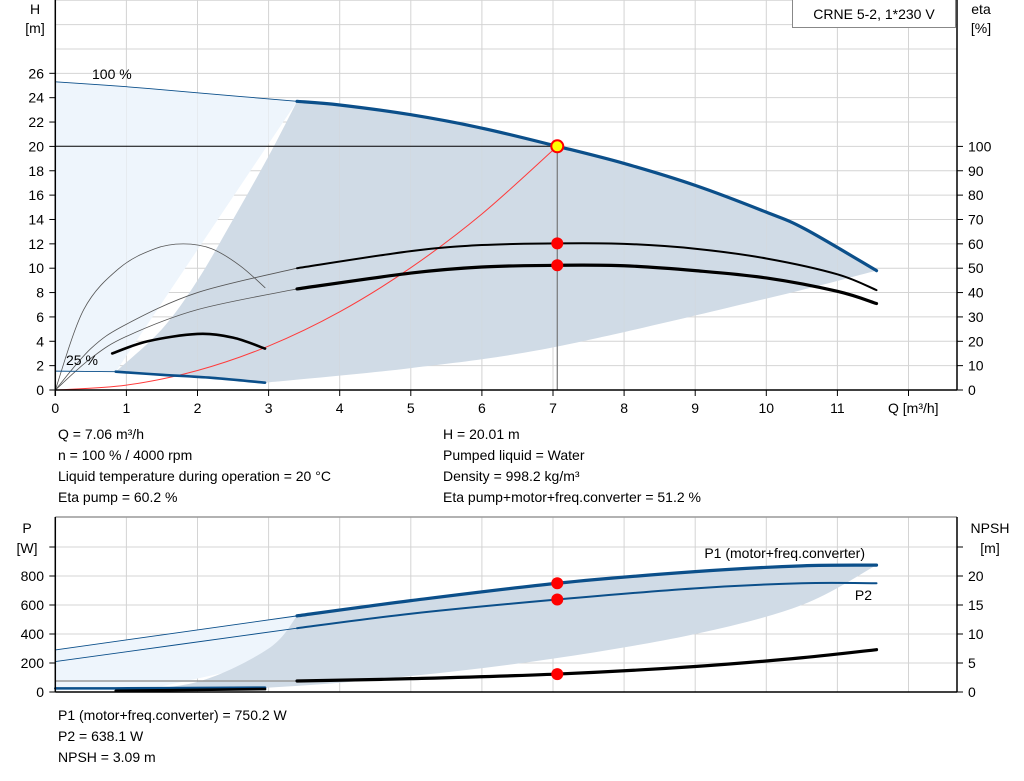 The image size is (1024, 781). What do you see at coordinates (340, 408) in the screenshot?
I see `x-tick-label: 4` at bounding box center [340, 408].